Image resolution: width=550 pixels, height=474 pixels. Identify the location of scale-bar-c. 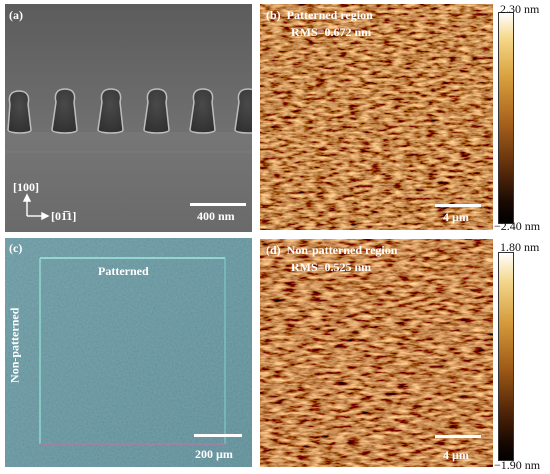
(218, 435).